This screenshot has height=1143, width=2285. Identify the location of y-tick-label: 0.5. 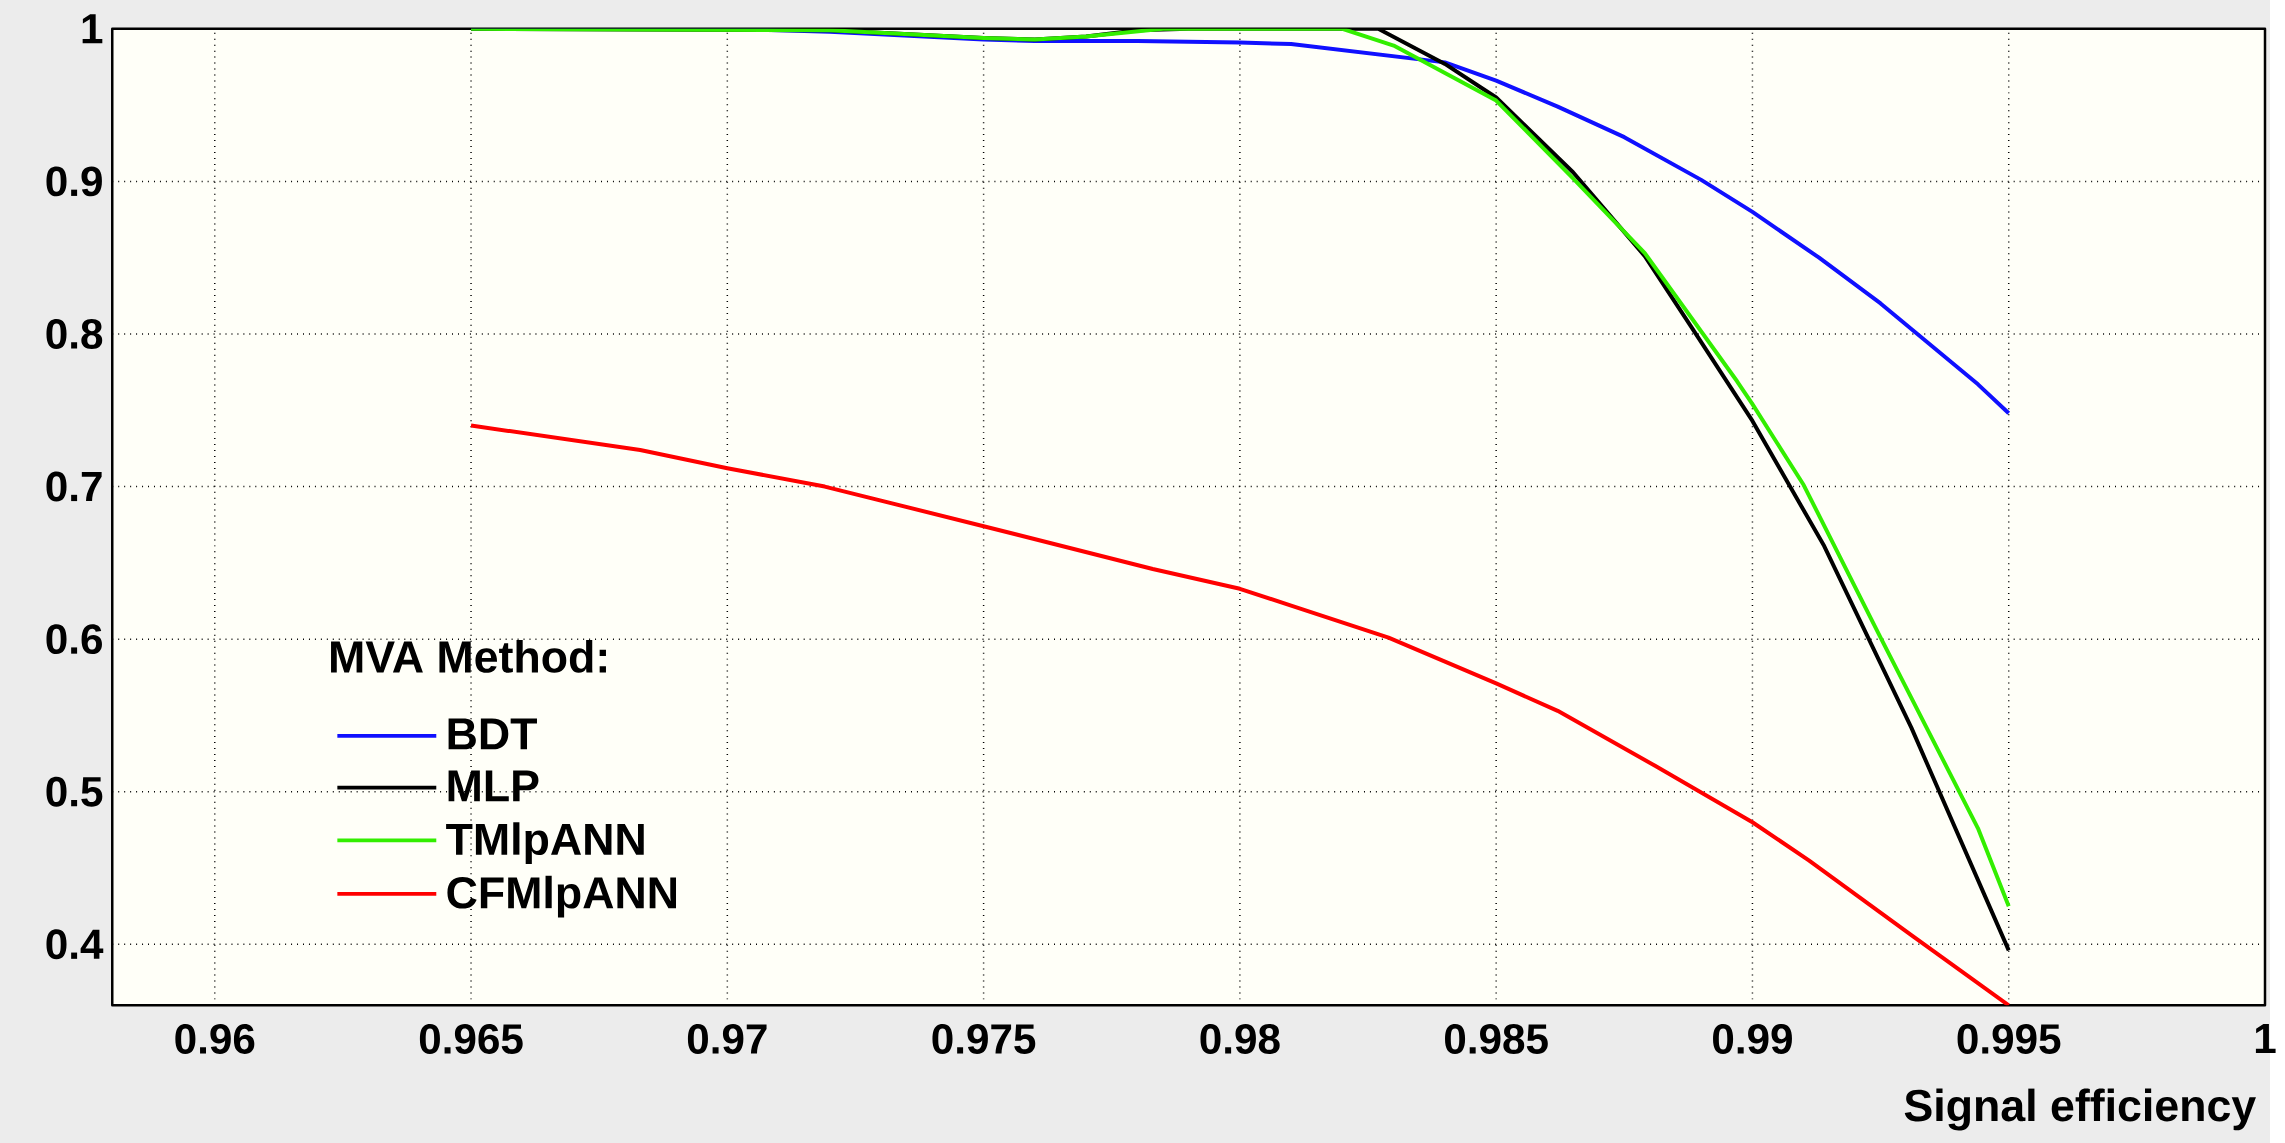
(74, 791).